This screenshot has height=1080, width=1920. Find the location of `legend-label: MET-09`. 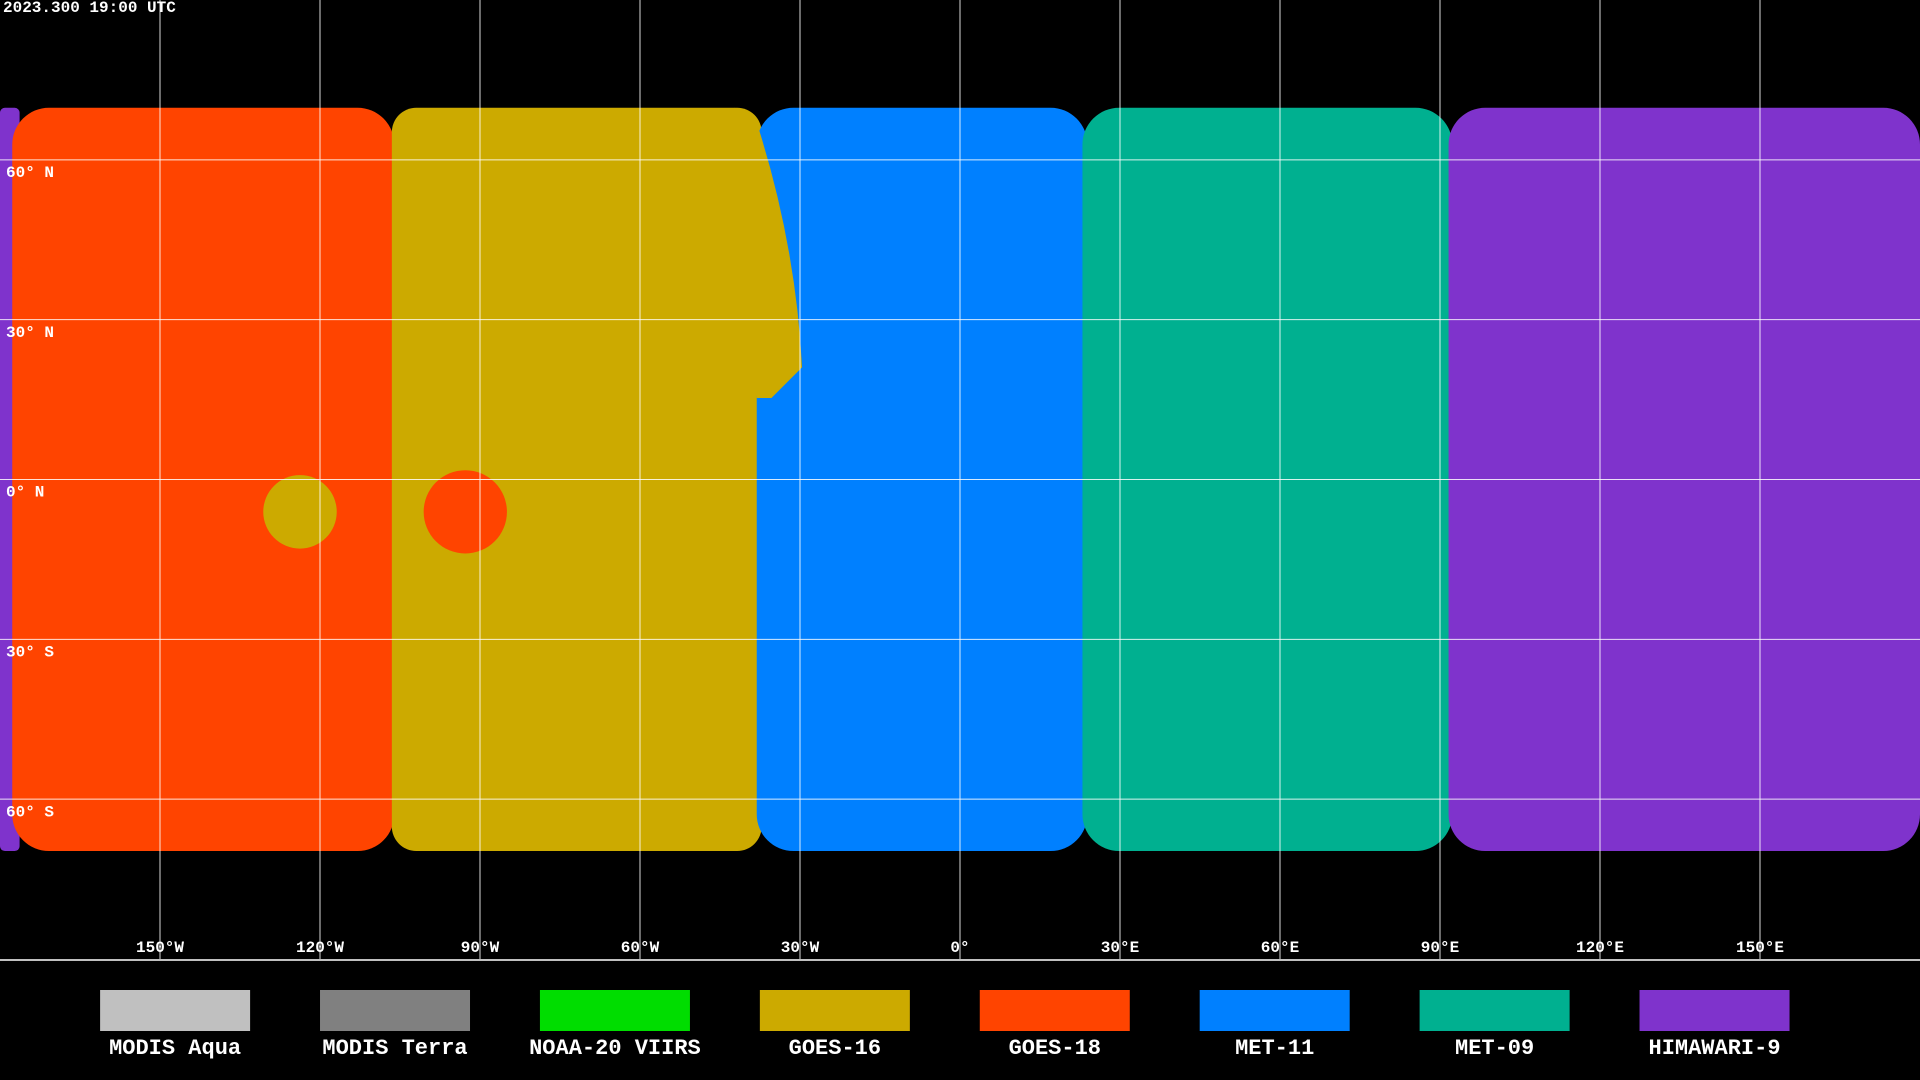

legend-label: MET-09 is located at coordinates (1494, 1048).